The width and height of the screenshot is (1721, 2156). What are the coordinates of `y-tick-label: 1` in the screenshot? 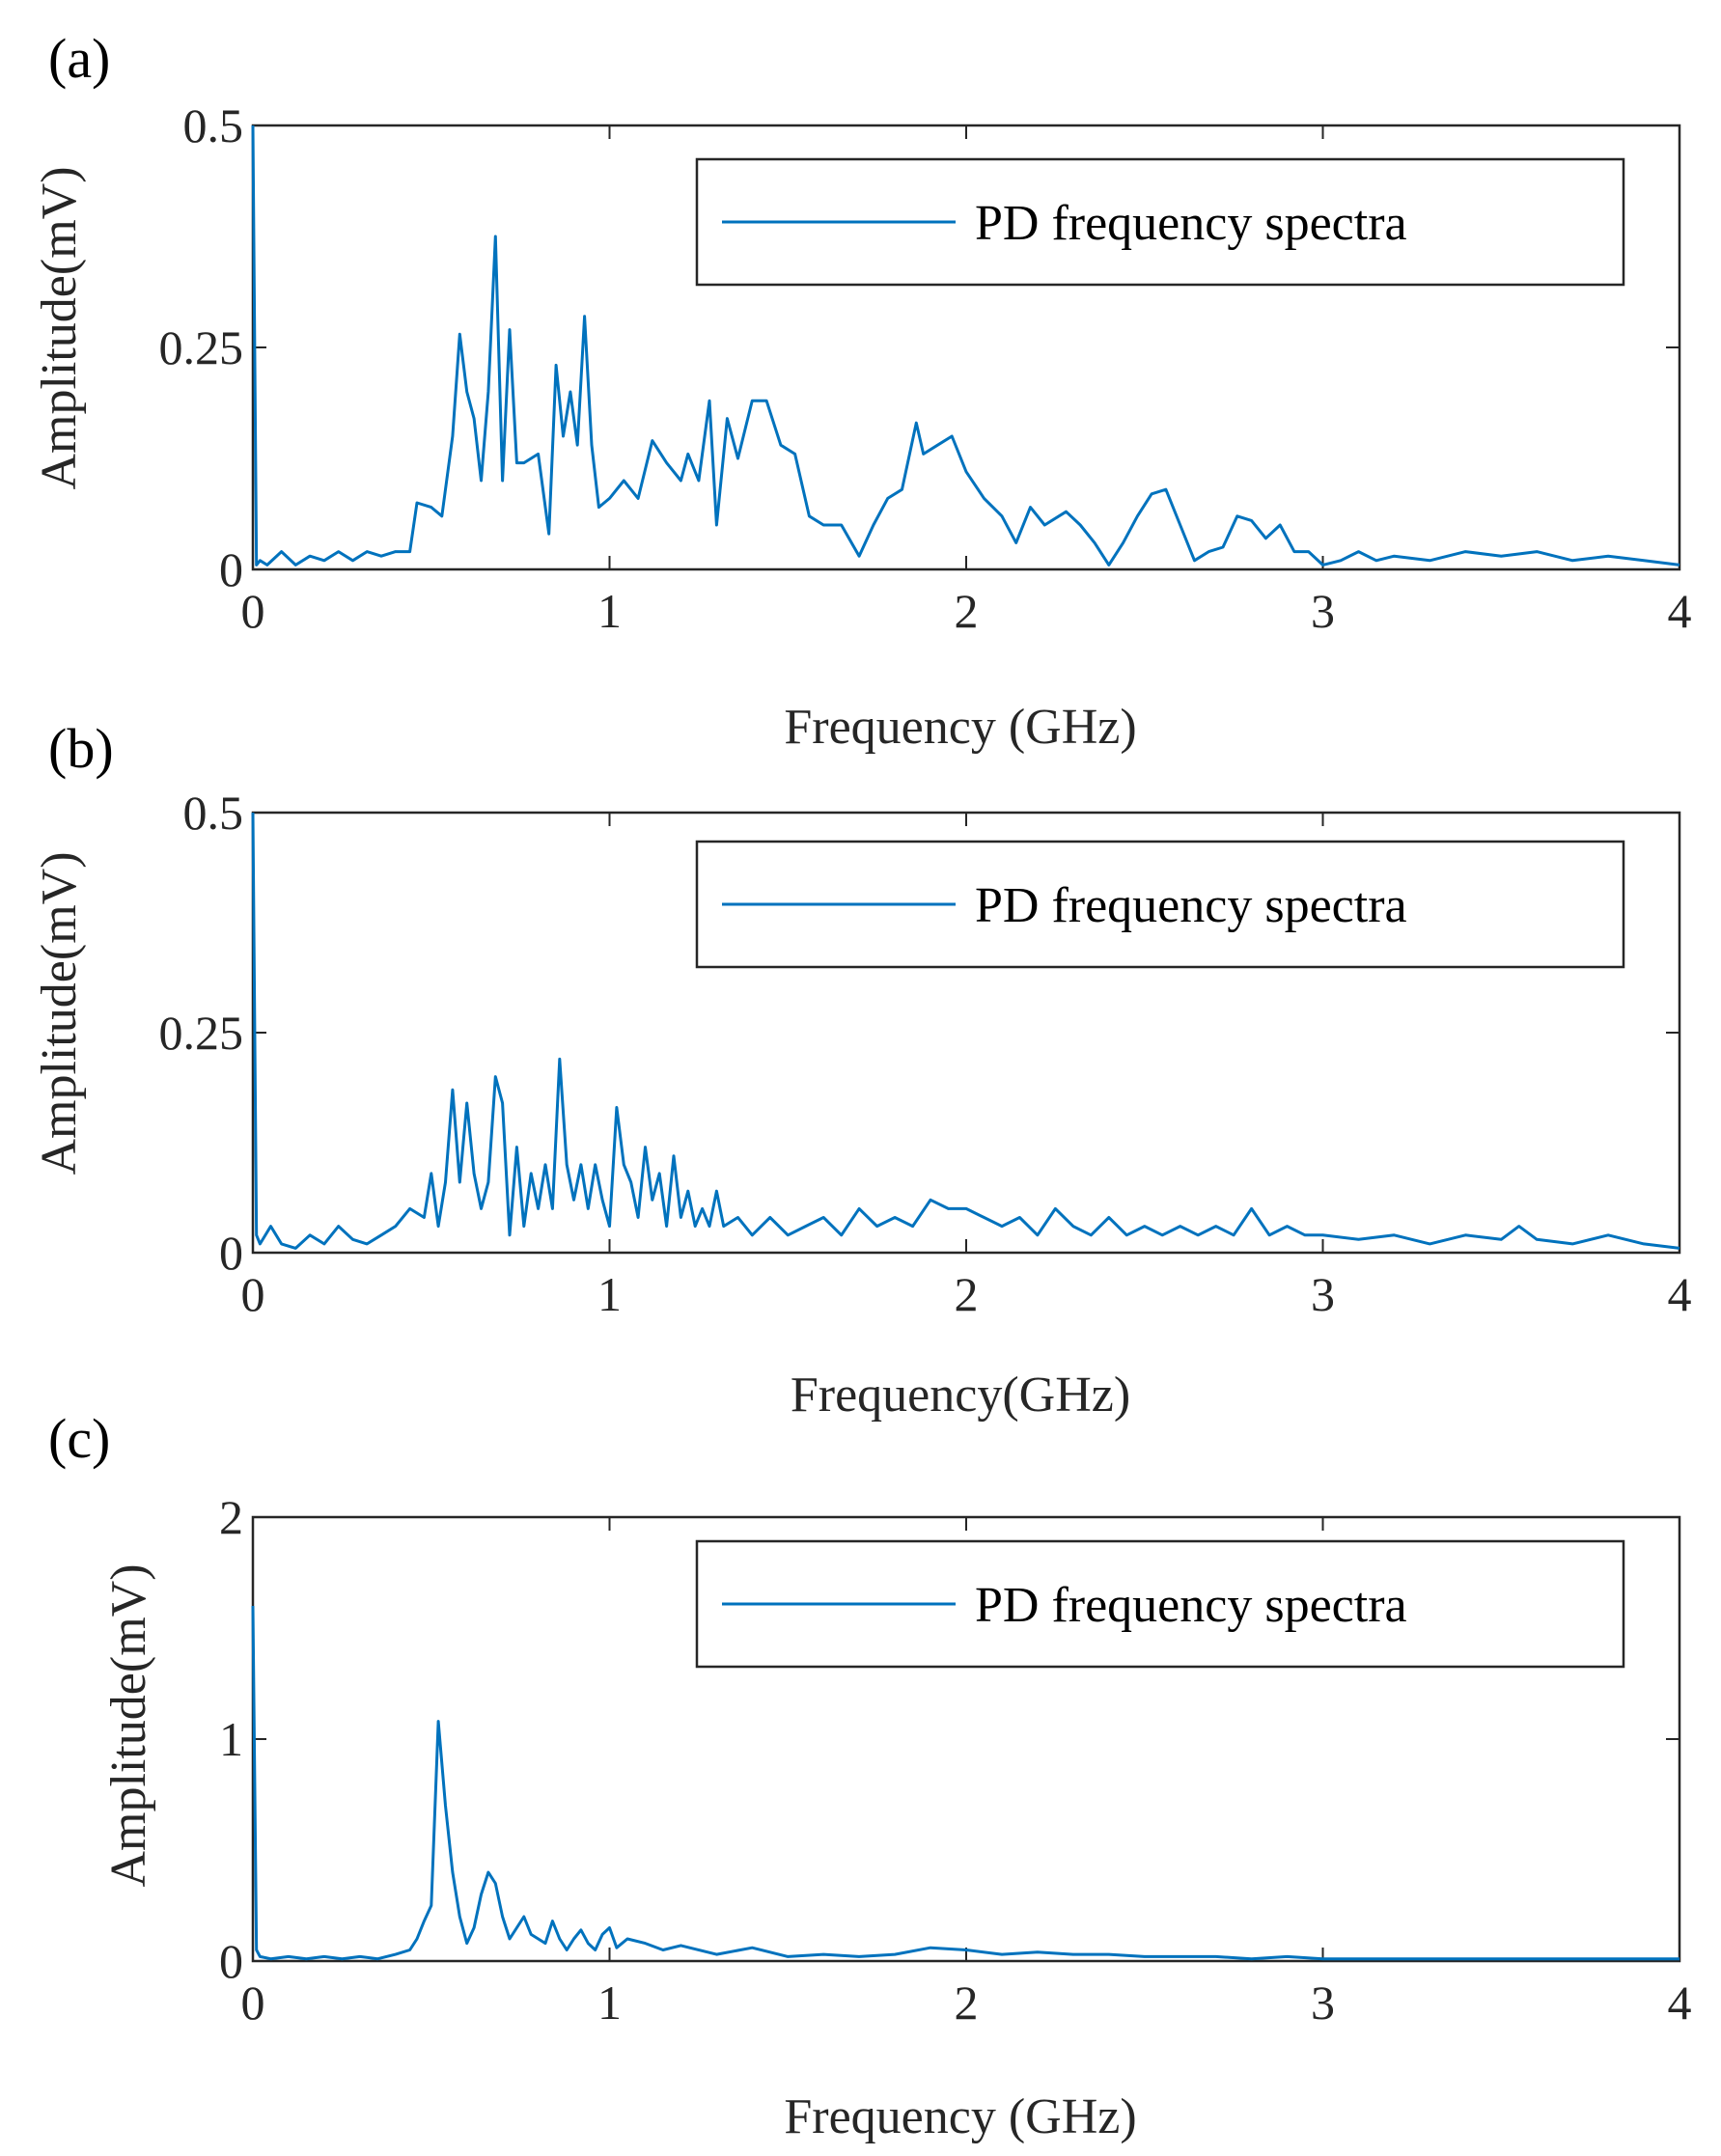 It's located at (231, 1739).